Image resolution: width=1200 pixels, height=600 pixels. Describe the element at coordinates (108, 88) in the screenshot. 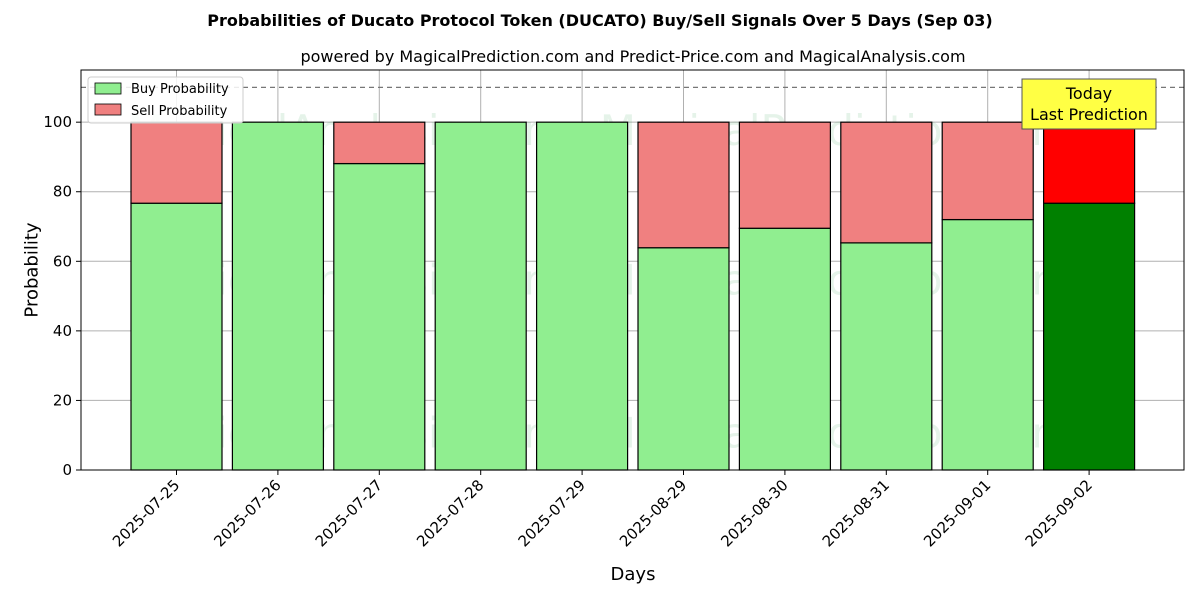

I see `legend-buy-swatch` at that location.